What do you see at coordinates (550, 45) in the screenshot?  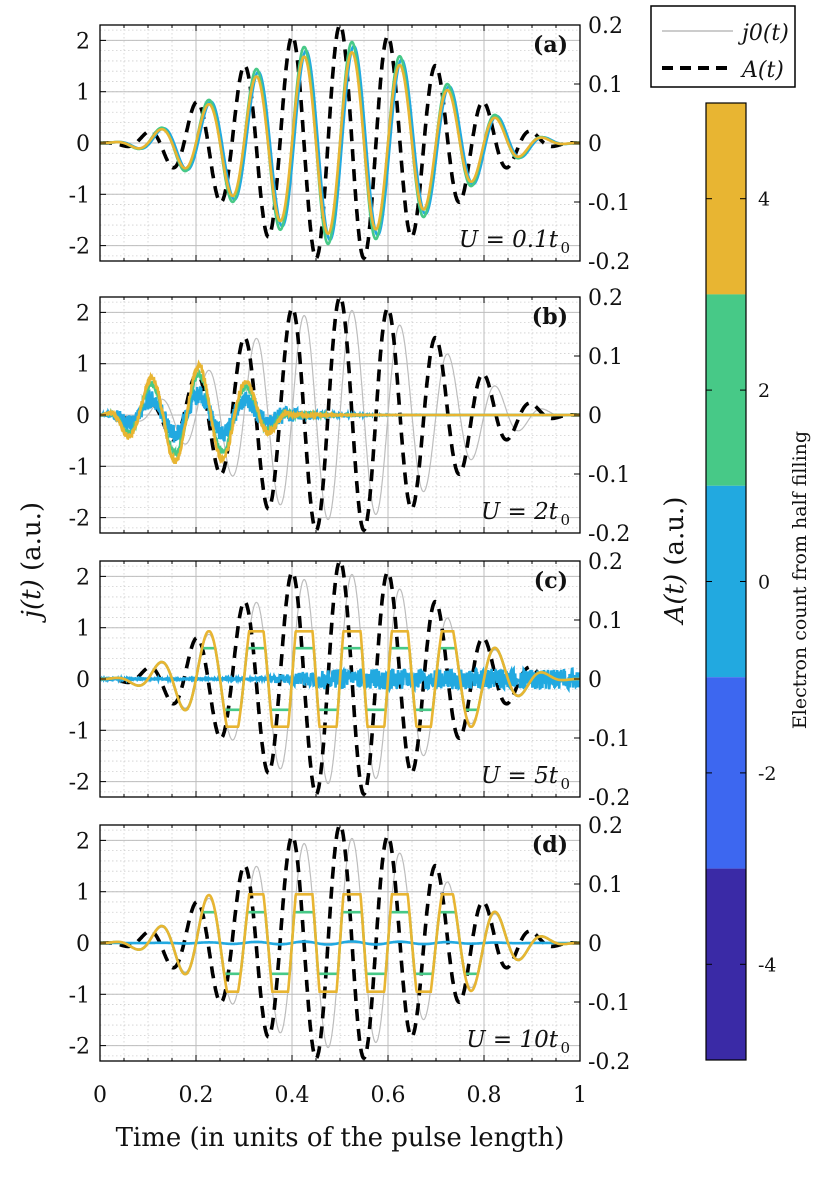 I see `panel-tag: (a)` at bounding box center [550, 45].